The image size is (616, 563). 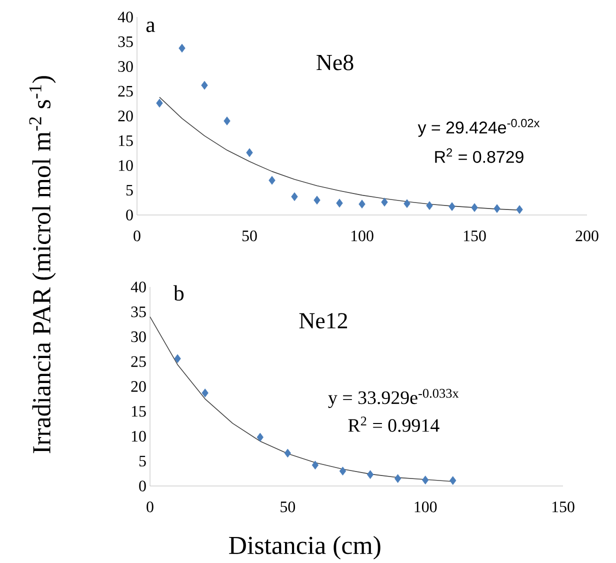 What do you see at coordinates (304, 548) in the screenshot?
I see `x-axis-title: Distancia (cm)` at bounding box center [304, 548].